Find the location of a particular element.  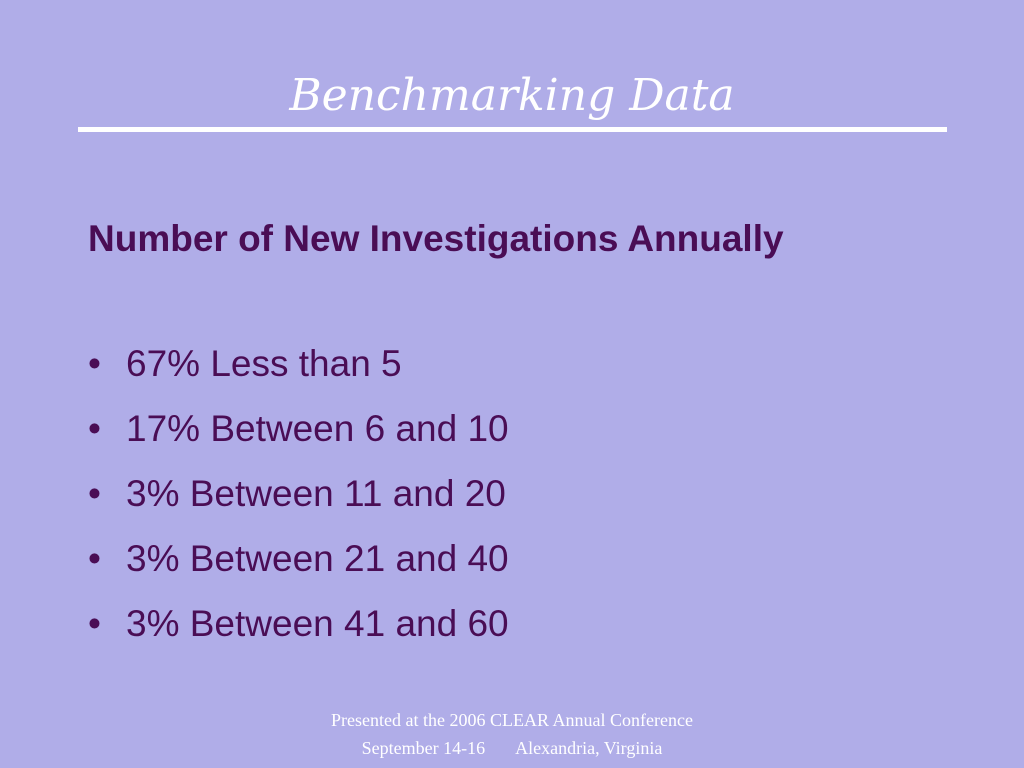

list-item: • 3% Between 41 and 60 is located at coordinates (298, 623).